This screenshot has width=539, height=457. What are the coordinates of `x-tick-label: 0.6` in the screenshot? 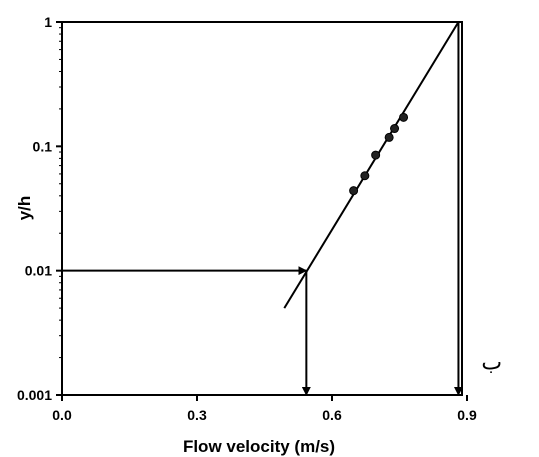 It's located at (332, 415).